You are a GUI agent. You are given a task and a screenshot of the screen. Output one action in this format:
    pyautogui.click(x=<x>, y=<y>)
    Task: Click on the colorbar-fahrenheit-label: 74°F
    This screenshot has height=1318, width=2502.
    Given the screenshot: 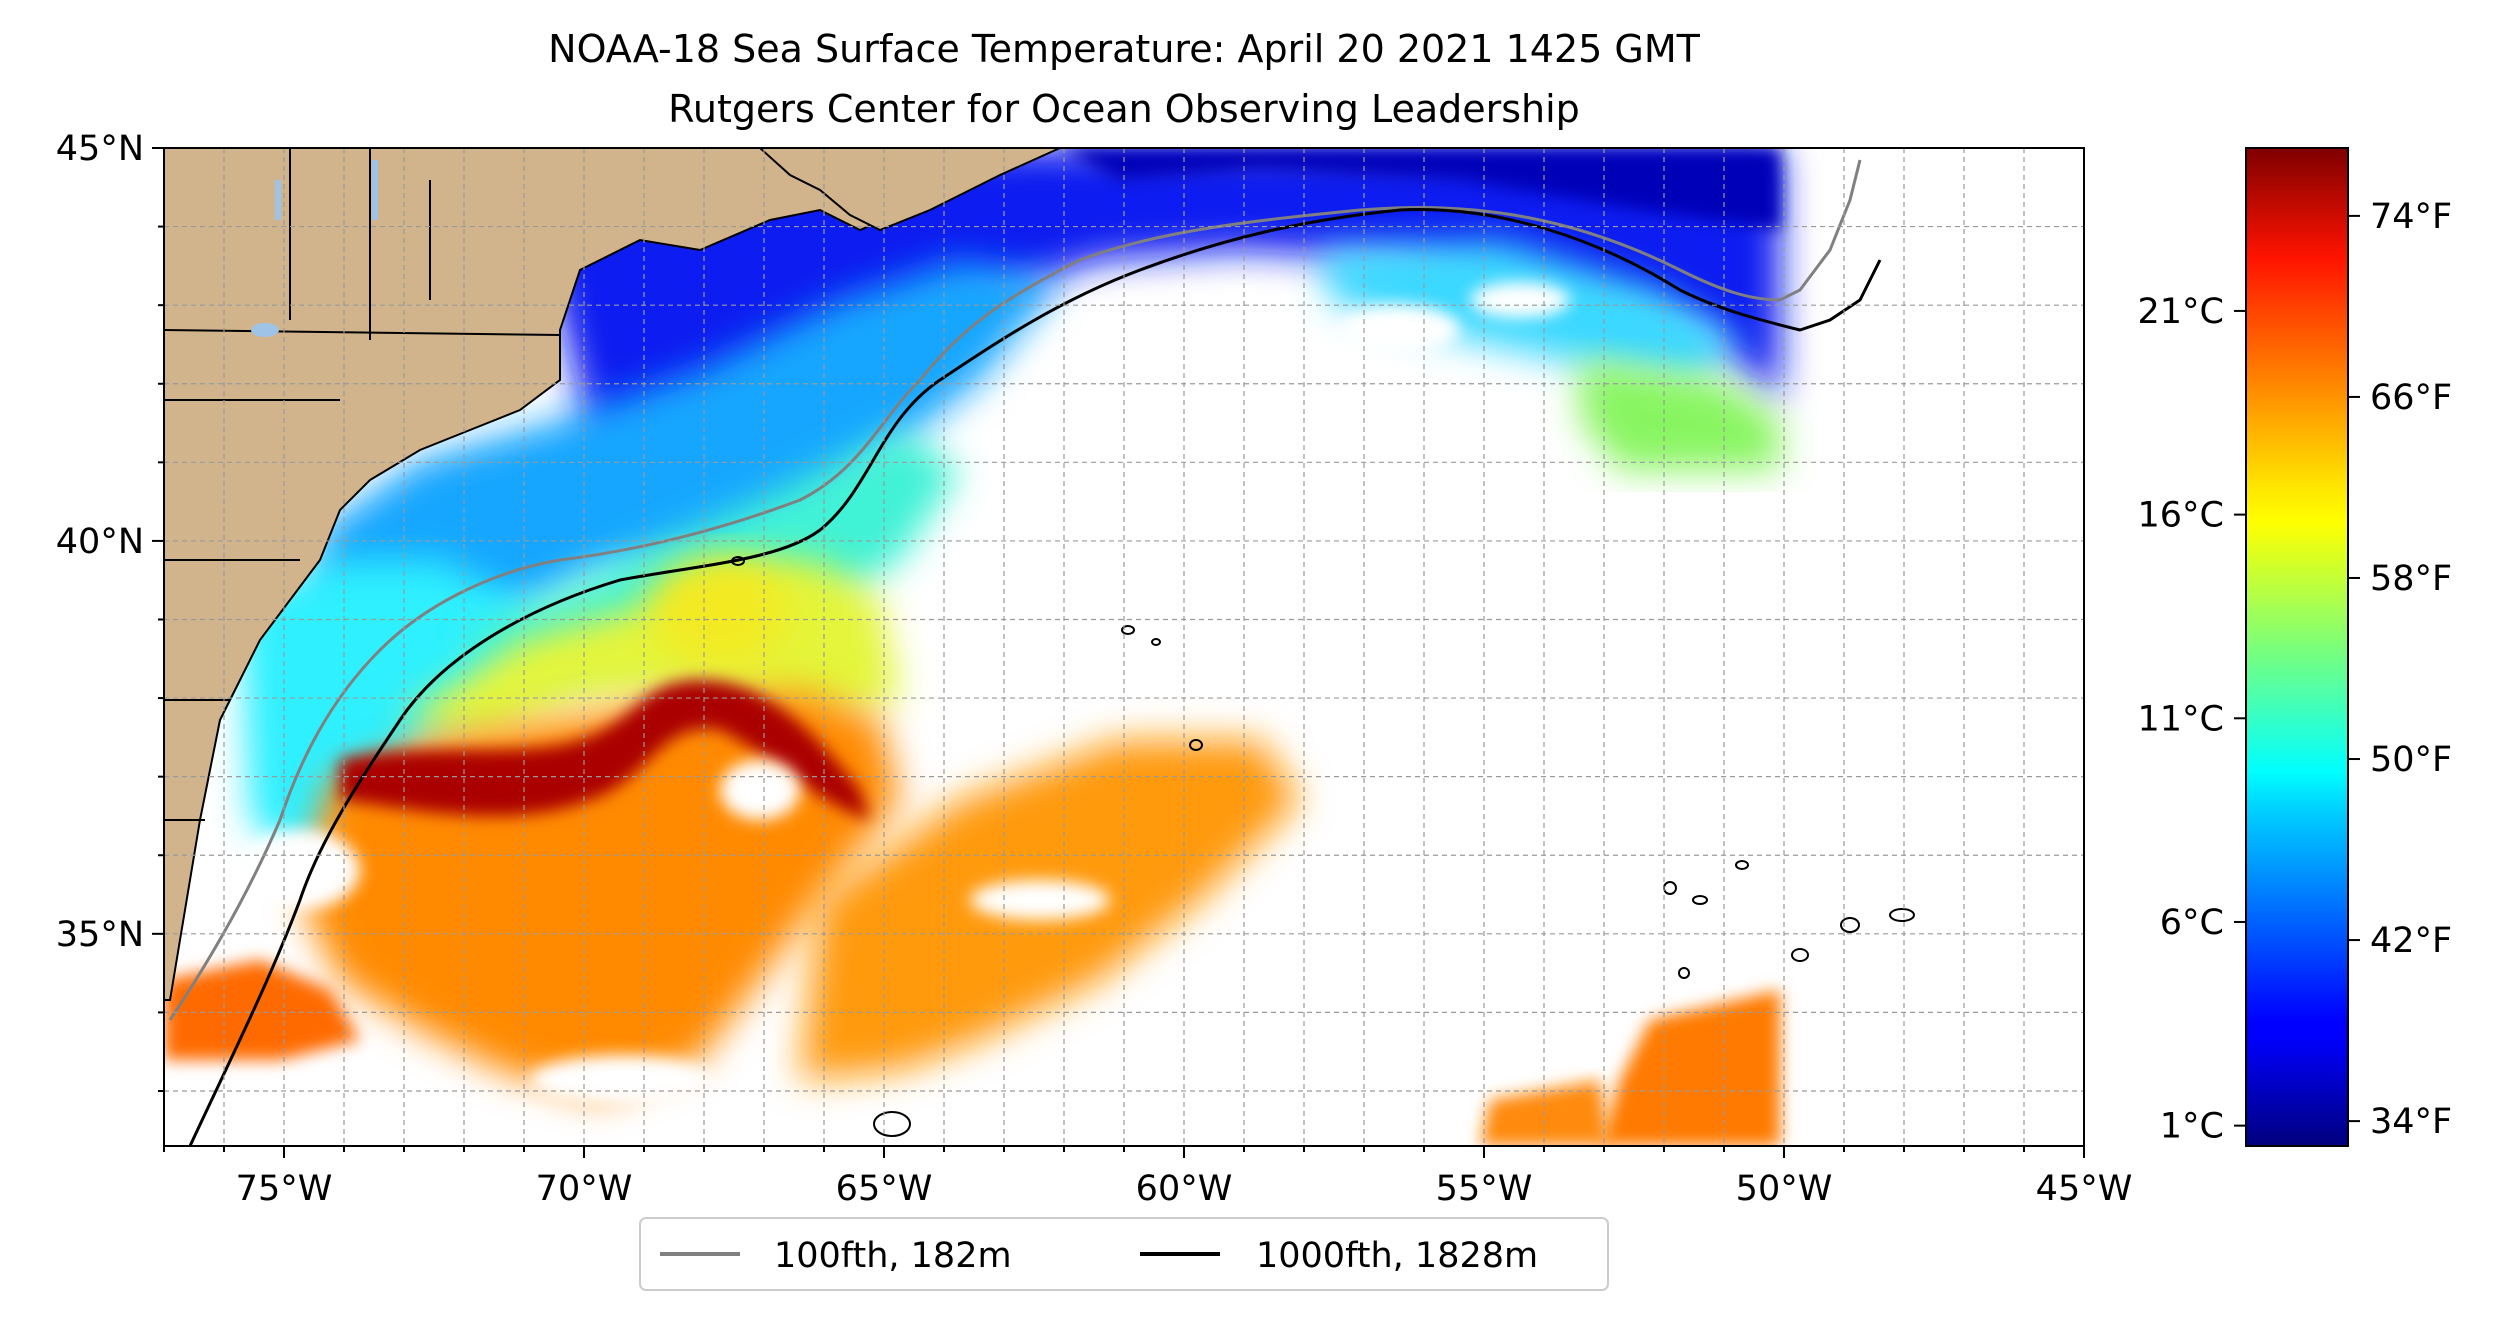 What is the action you would take?
    pyautogui.click(x=2411, y=217)
    